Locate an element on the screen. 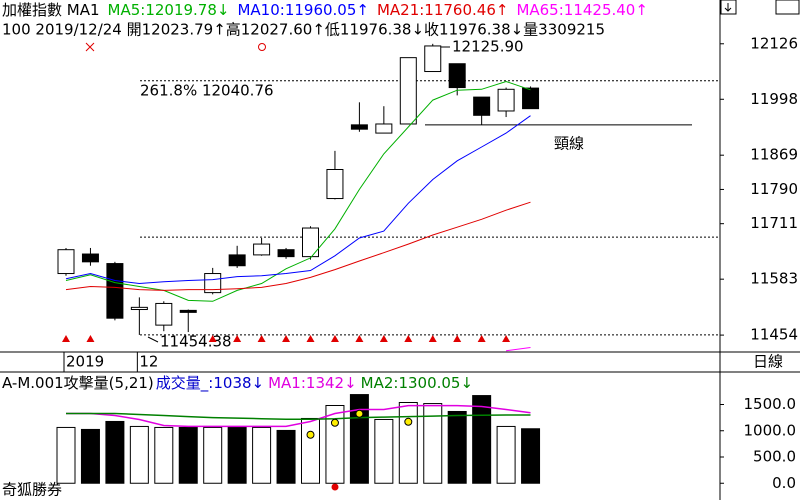 The height and width of the screenshot is (500, 800). cross-marker is located at coordinates (90, 47).